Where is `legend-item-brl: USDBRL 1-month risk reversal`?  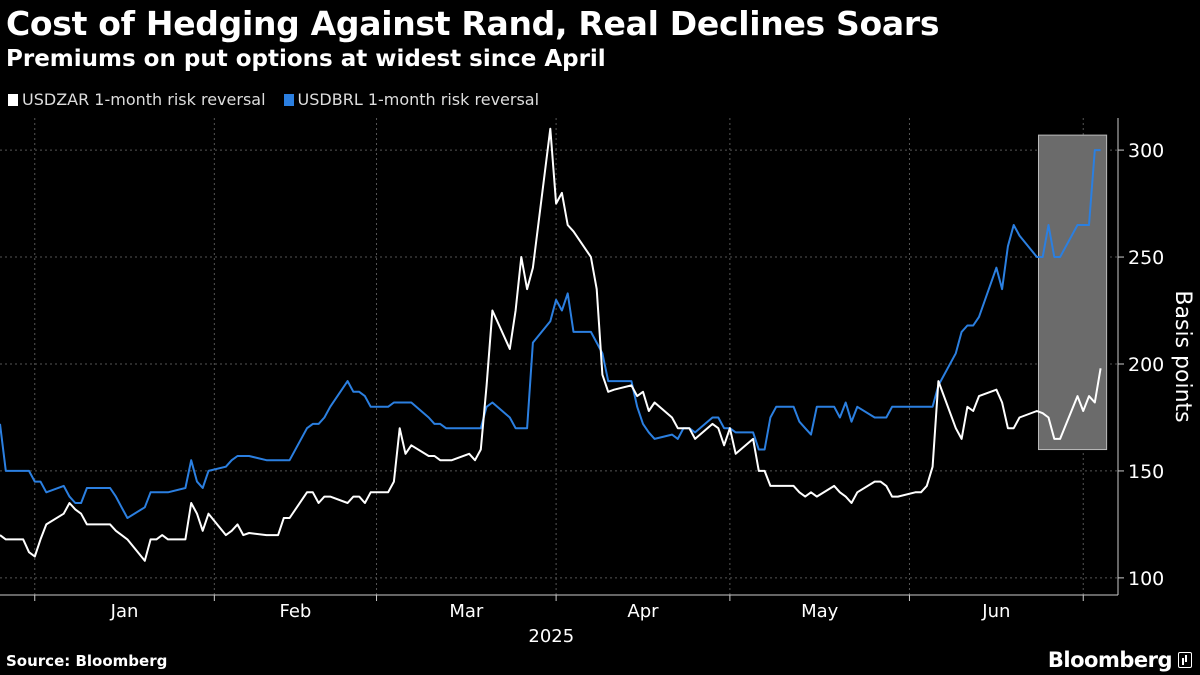 legend-item-brl: USDBRL 1-month risk reversal is located at coordinates (411, 99).